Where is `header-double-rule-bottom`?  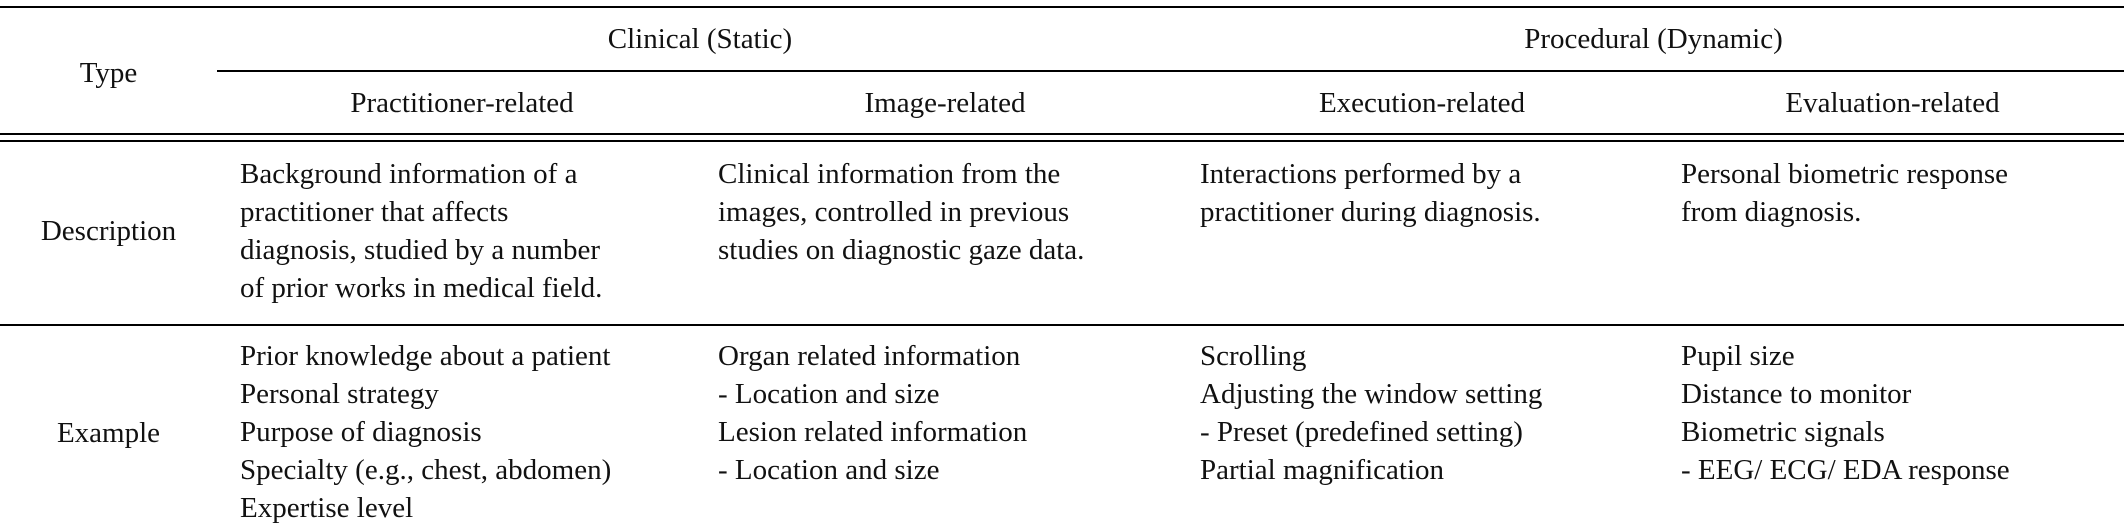
header-double-rule-bottom is located at coordinates (1062, 141).